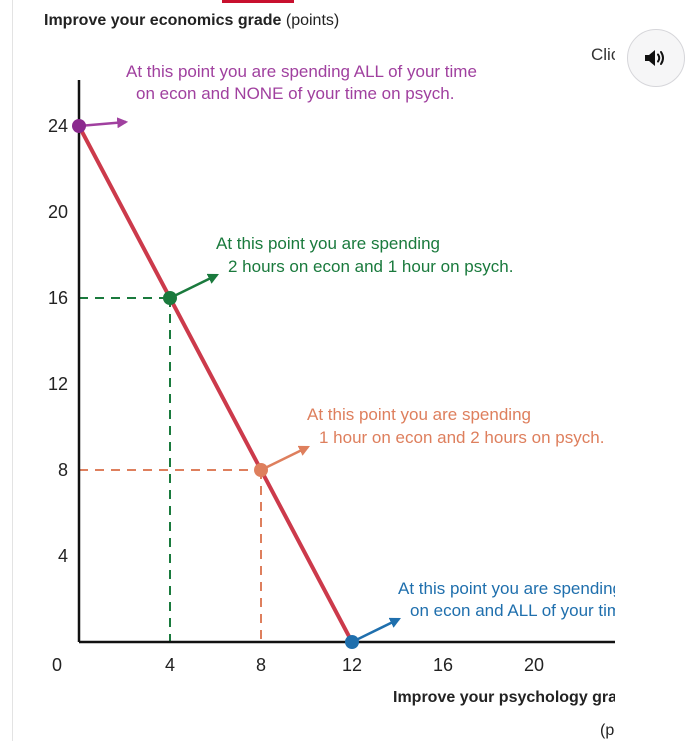 The height and width of the screenshot is (741, 696). What do you see at coordinates (461, 437) in the screenshot?
I see `annotation-text: 1 hour on econ and 2 hours on psych.` at bounding box center [461, 437].